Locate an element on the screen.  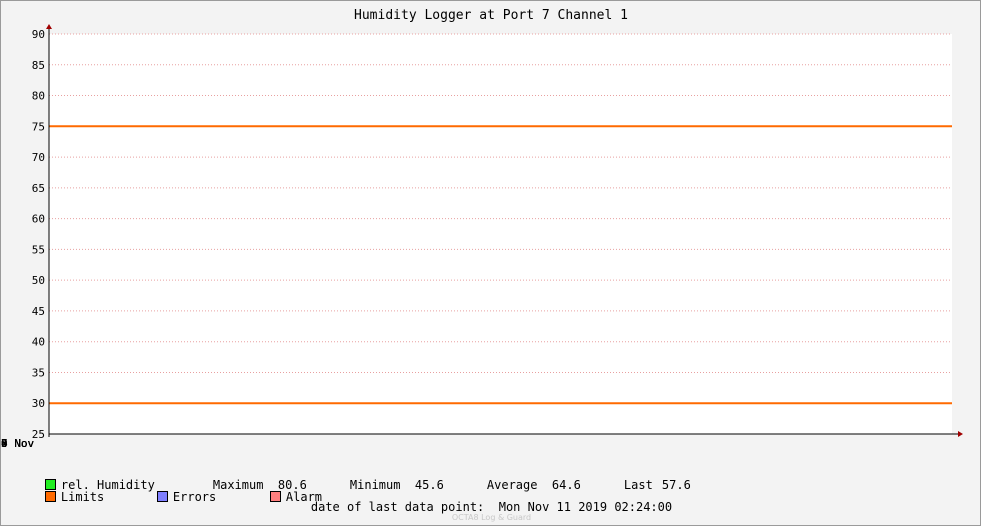
date-value: Mon Nov 11 2019 02:24:00 is located at coordinates (585, 507).